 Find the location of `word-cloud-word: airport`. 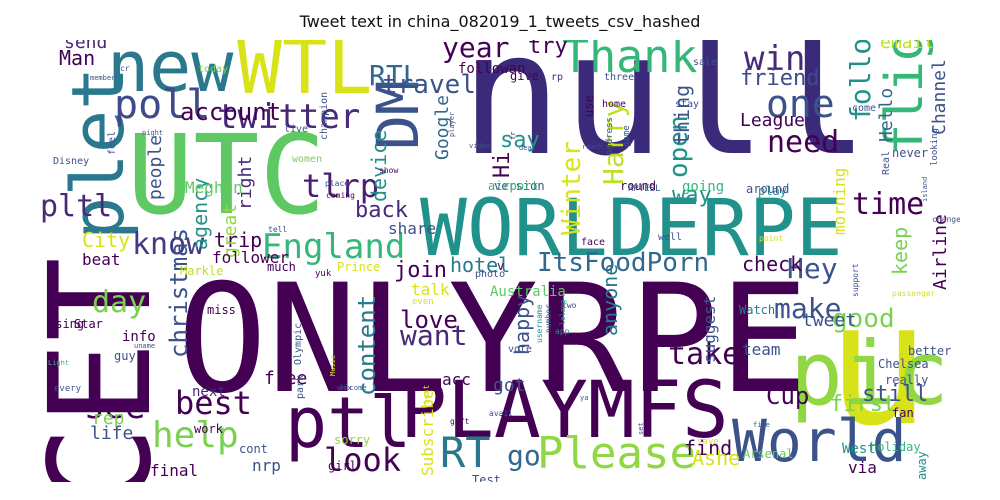

word-cloud-word: airport is located at coordinates (513, 186).